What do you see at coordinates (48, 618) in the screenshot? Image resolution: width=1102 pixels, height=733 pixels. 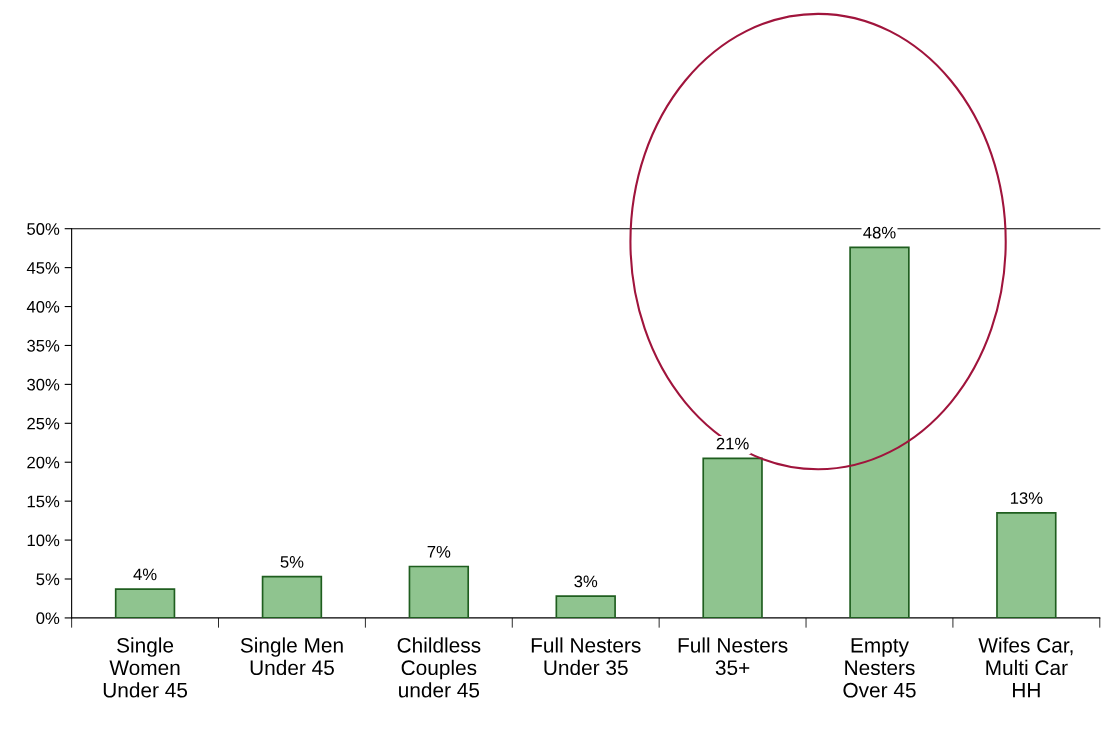 I see `y-tick-label: 0%` at bounding box center [48, 618].